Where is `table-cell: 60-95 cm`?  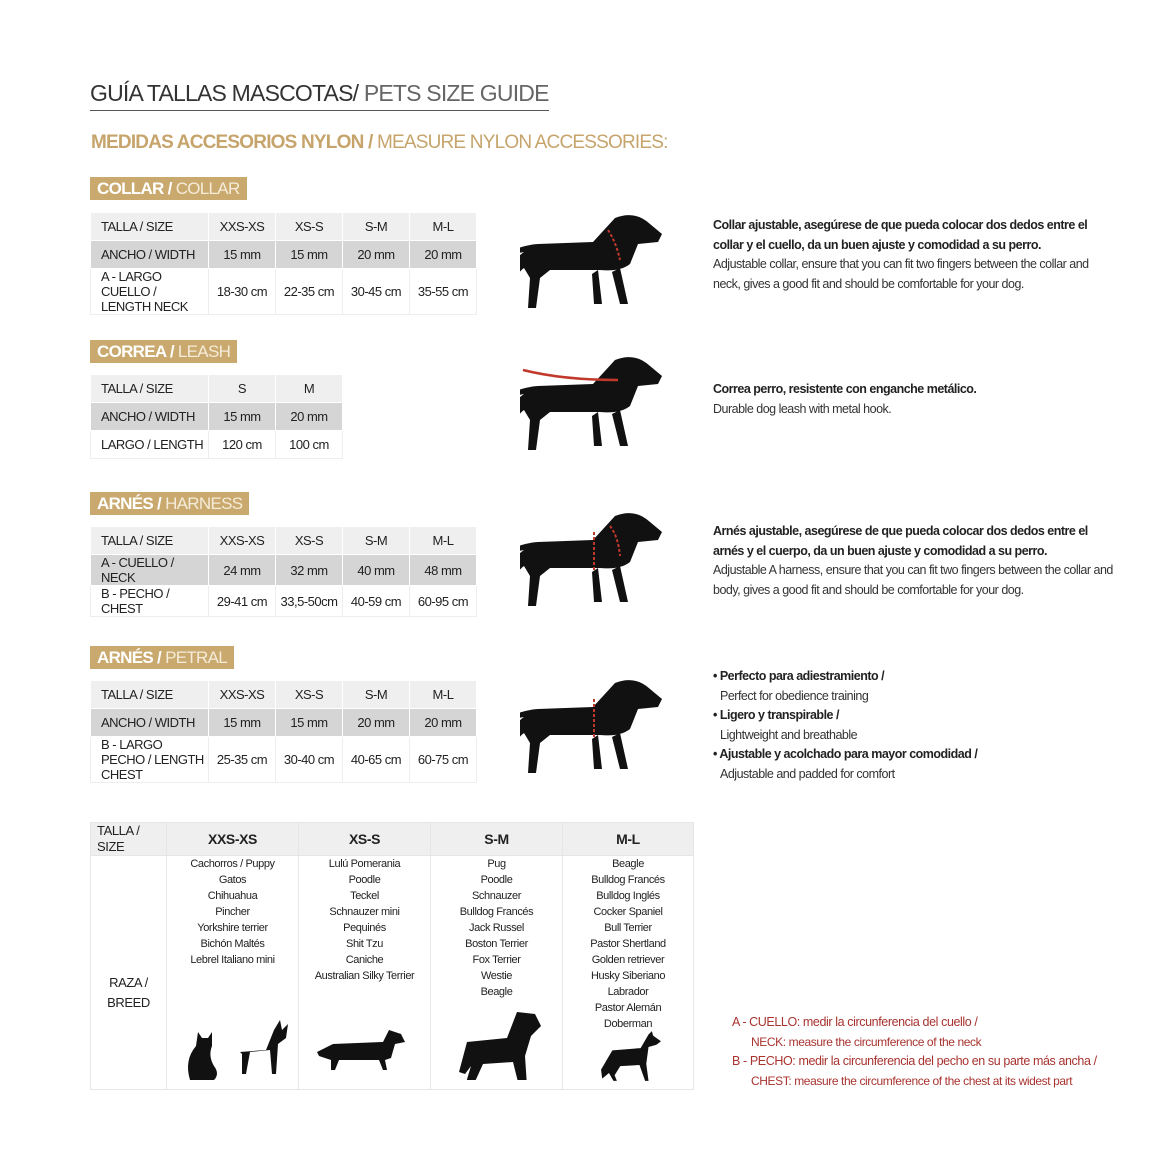 table-cell: 60-95 cm is located at coordinates (443, 601).